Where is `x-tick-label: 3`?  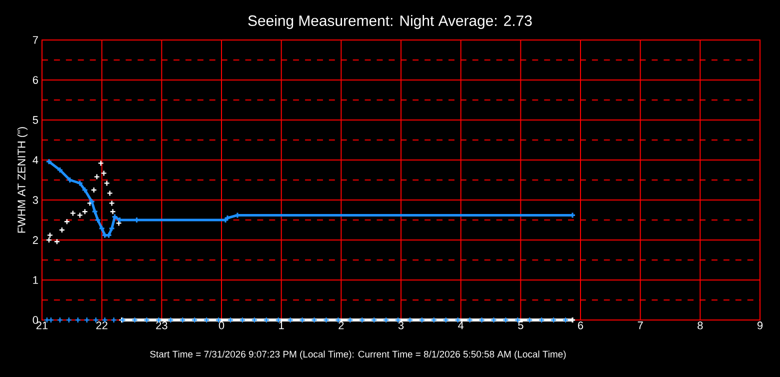
x-tick-label: 3 is located at coordinates (401, 326).